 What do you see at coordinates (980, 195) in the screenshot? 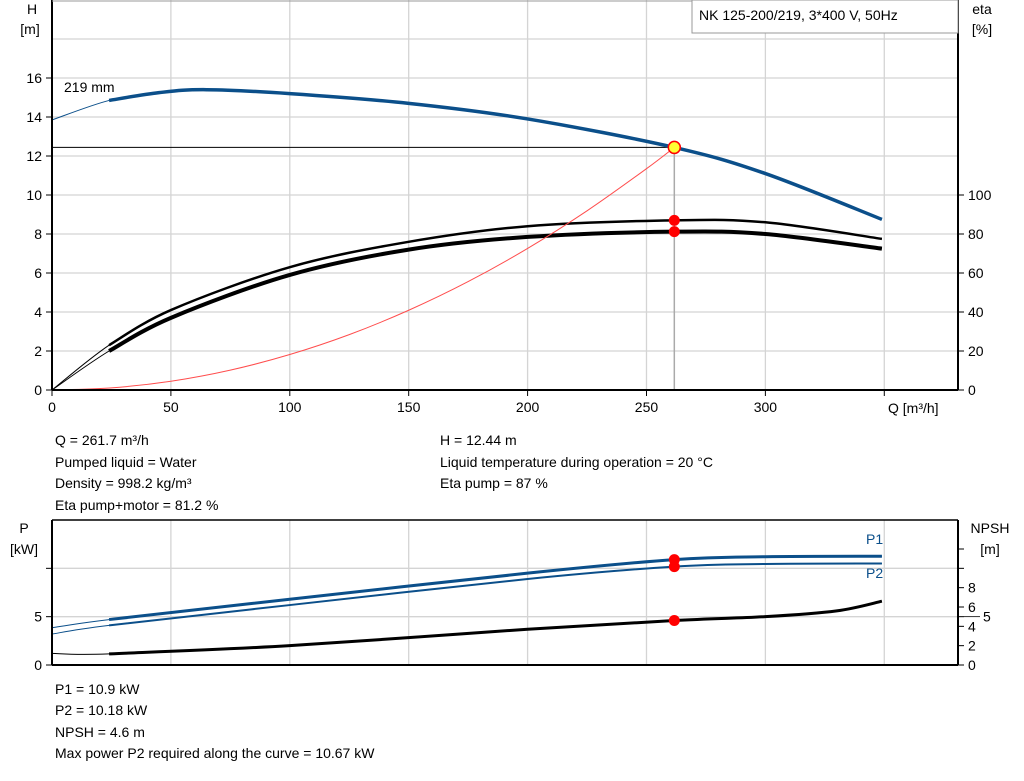
I see `y2-tick-label: 100` at bounding box center [980, 195].